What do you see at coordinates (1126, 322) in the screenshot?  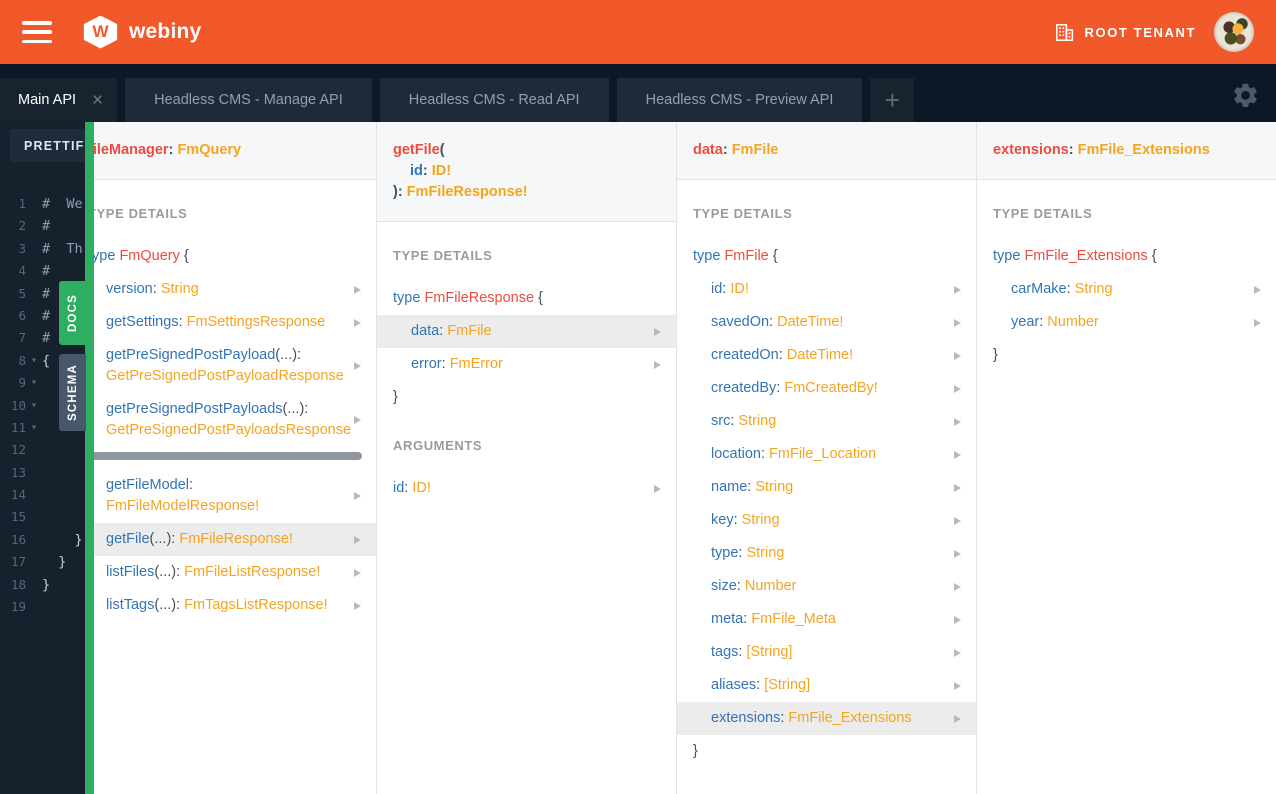 I see `doc-row: year: Number` at bounding box center [1126, 322].